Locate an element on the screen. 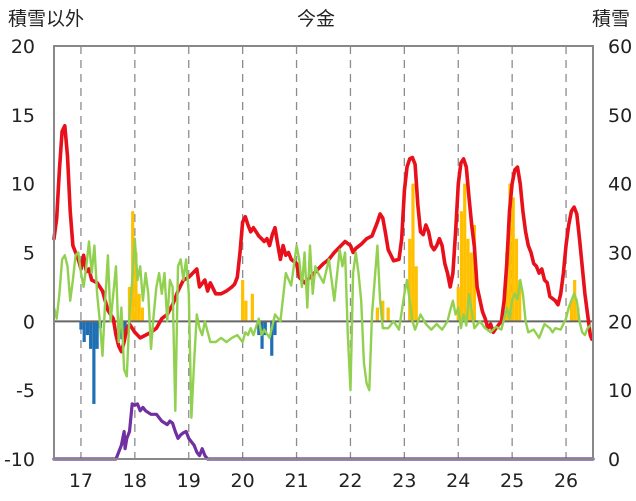 This screenshot has height=501, width=636. x-tick-label: 25 is located at coordinates (512, 481).